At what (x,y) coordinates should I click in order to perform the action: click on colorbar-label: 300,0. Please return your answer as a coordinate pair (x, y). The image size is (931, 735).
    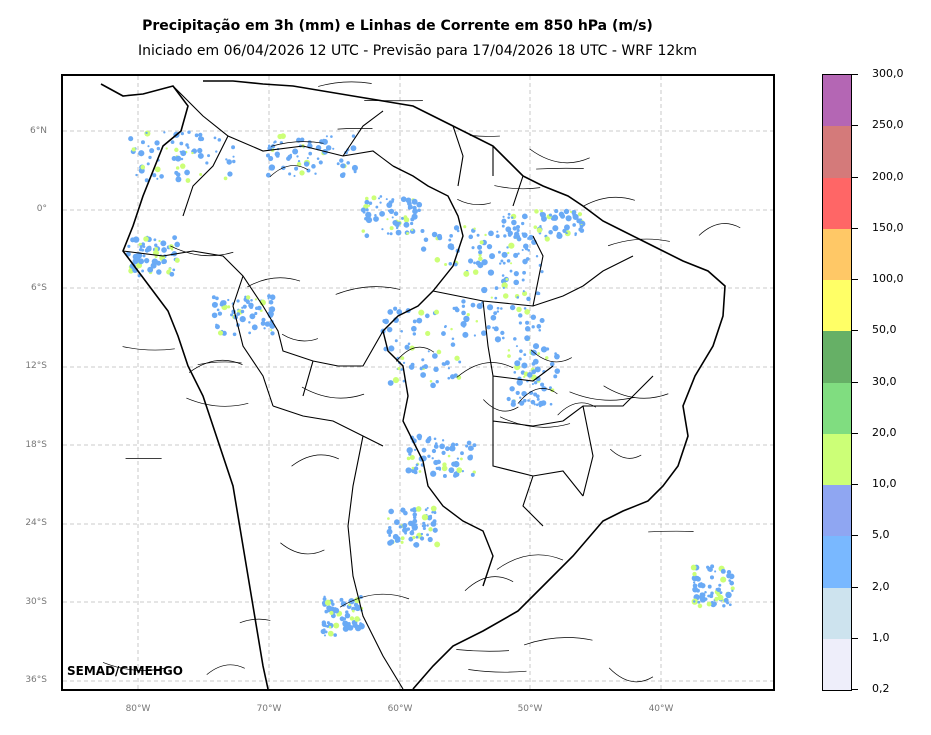
    Looking at the image, I should click on (888, 73).